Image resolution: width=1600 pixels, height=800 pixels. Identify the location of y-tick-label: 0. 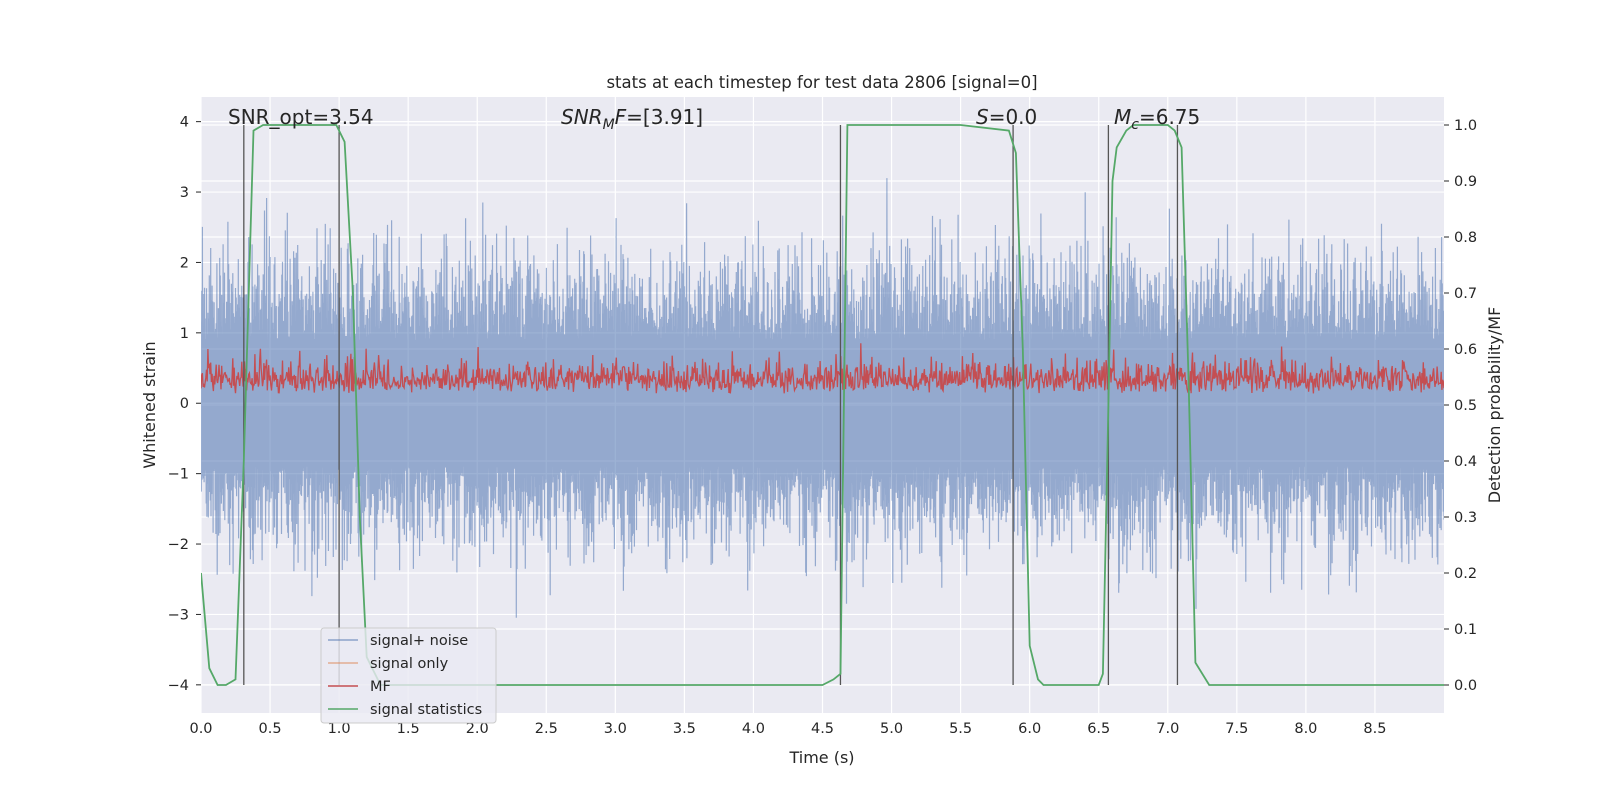
(184, 404).